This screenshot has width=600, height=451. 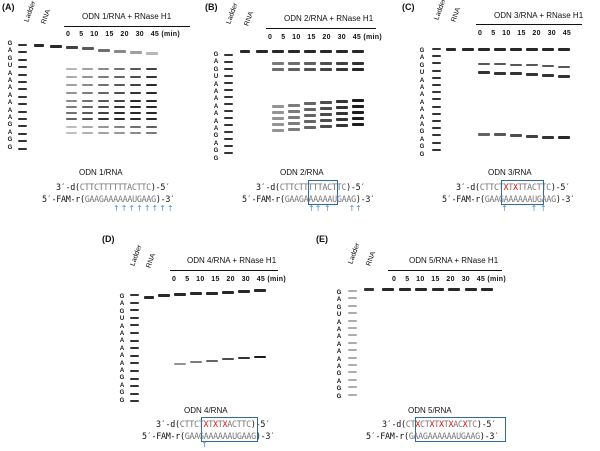 I want to click on cleavage-arrows: ↑↑↑↑↑↑↑↑, so click(x=144, y=208).